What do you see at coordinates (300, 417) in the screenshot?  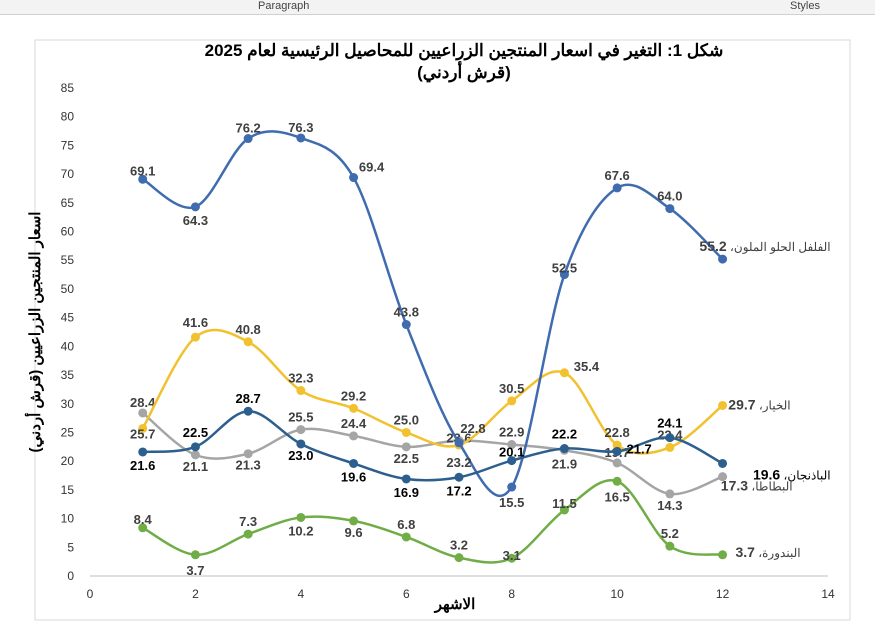 I see `data-label: 25.5` at bounding box center [300, 417].